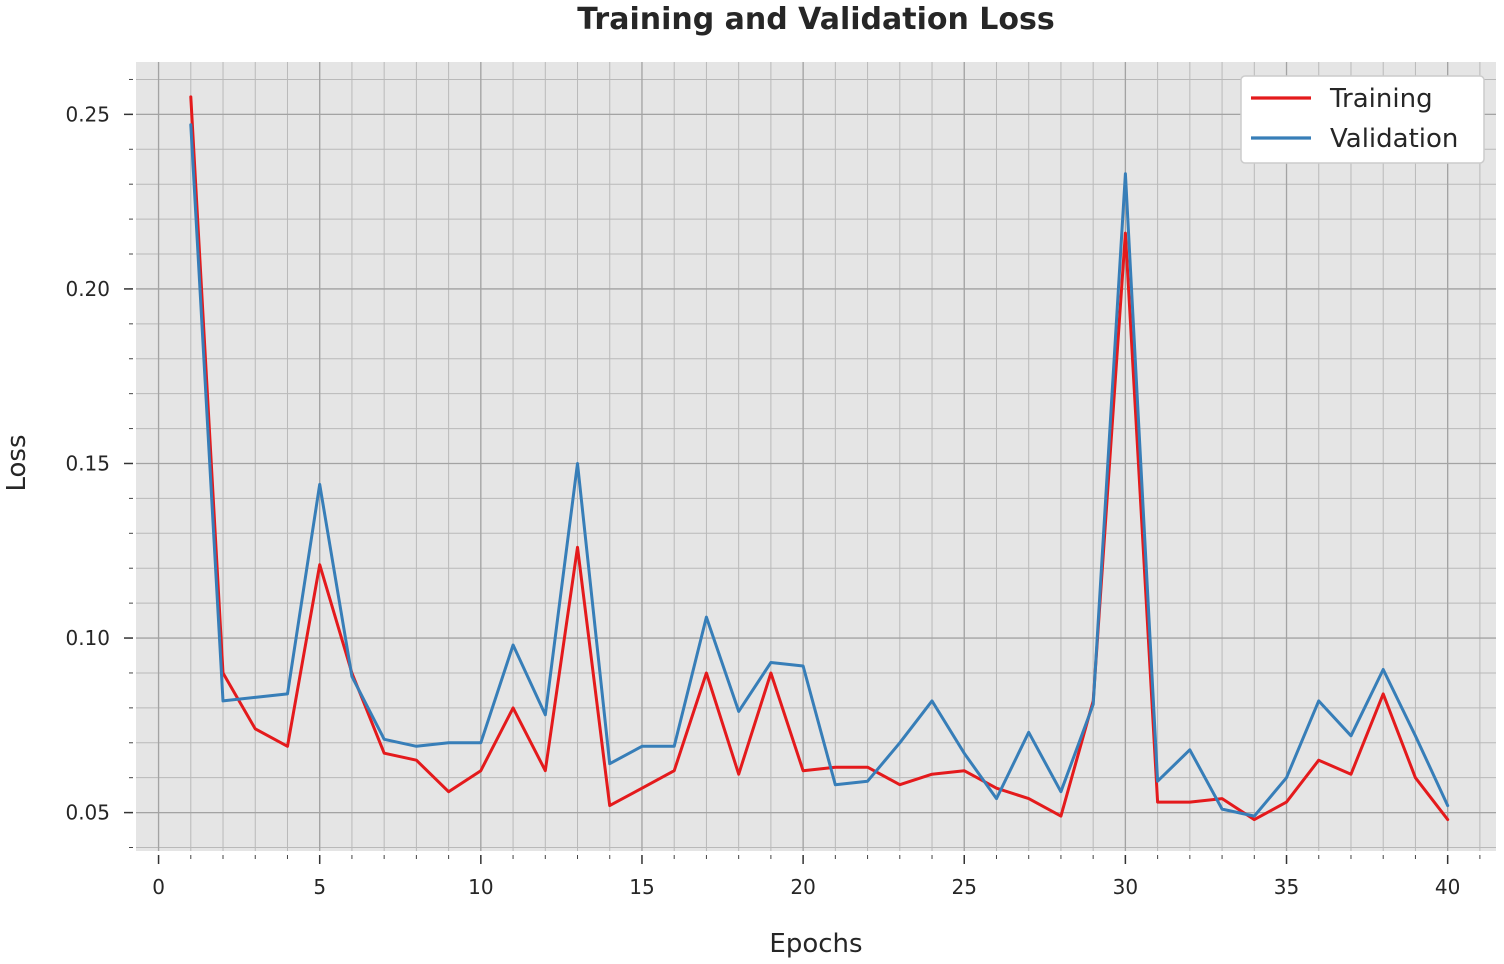 This screenshot has height=964, width=1504. Describe the element at coordinates (964, 887) in the screenshot. I see `x-tick-label: 25` at that location.